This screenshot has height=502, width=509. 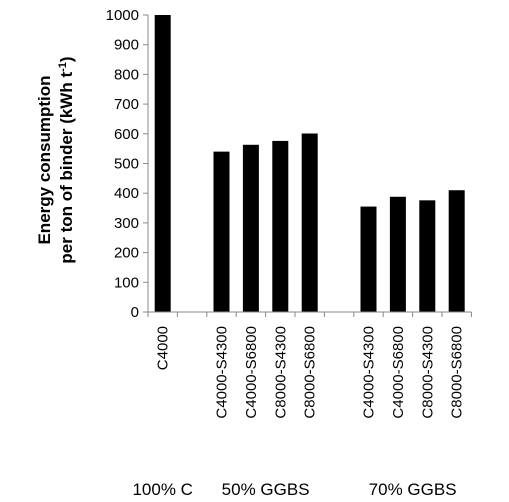 What do you see at coordinates (266, 489) in the screenshot?
I see `group-label: 50% GGBS` at bounding box center [266, 489].